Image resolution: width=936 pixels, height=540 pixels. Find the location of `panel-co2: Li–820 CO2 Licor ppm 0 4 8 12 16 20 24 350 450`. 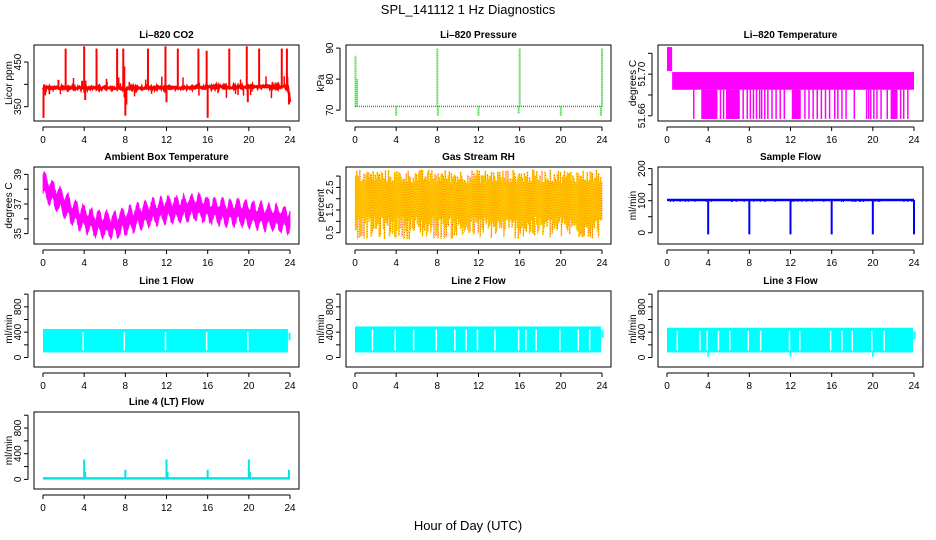

panel-co2: Li–820 CO2 Licor ppm 0 4 8 12 16 20 24 350 450 is located at coordinates (152, 88).